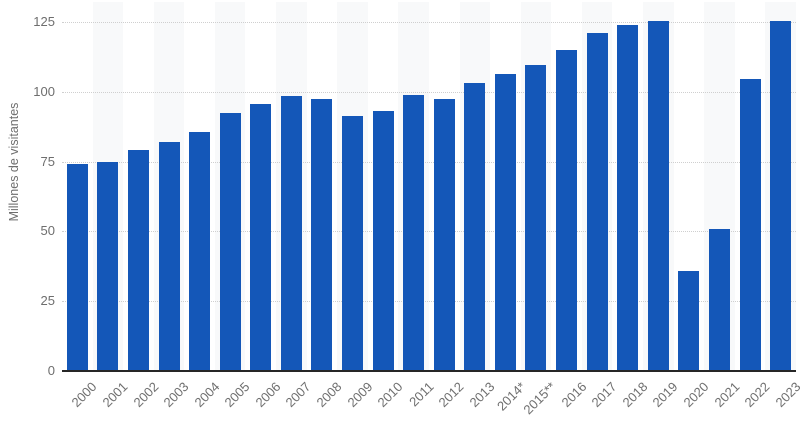 This screenshot has width=800, height=432. What do you see at coordinates (628, 197) in the screenshot?
I see `bar-2018` at bounding box center [628, 197].